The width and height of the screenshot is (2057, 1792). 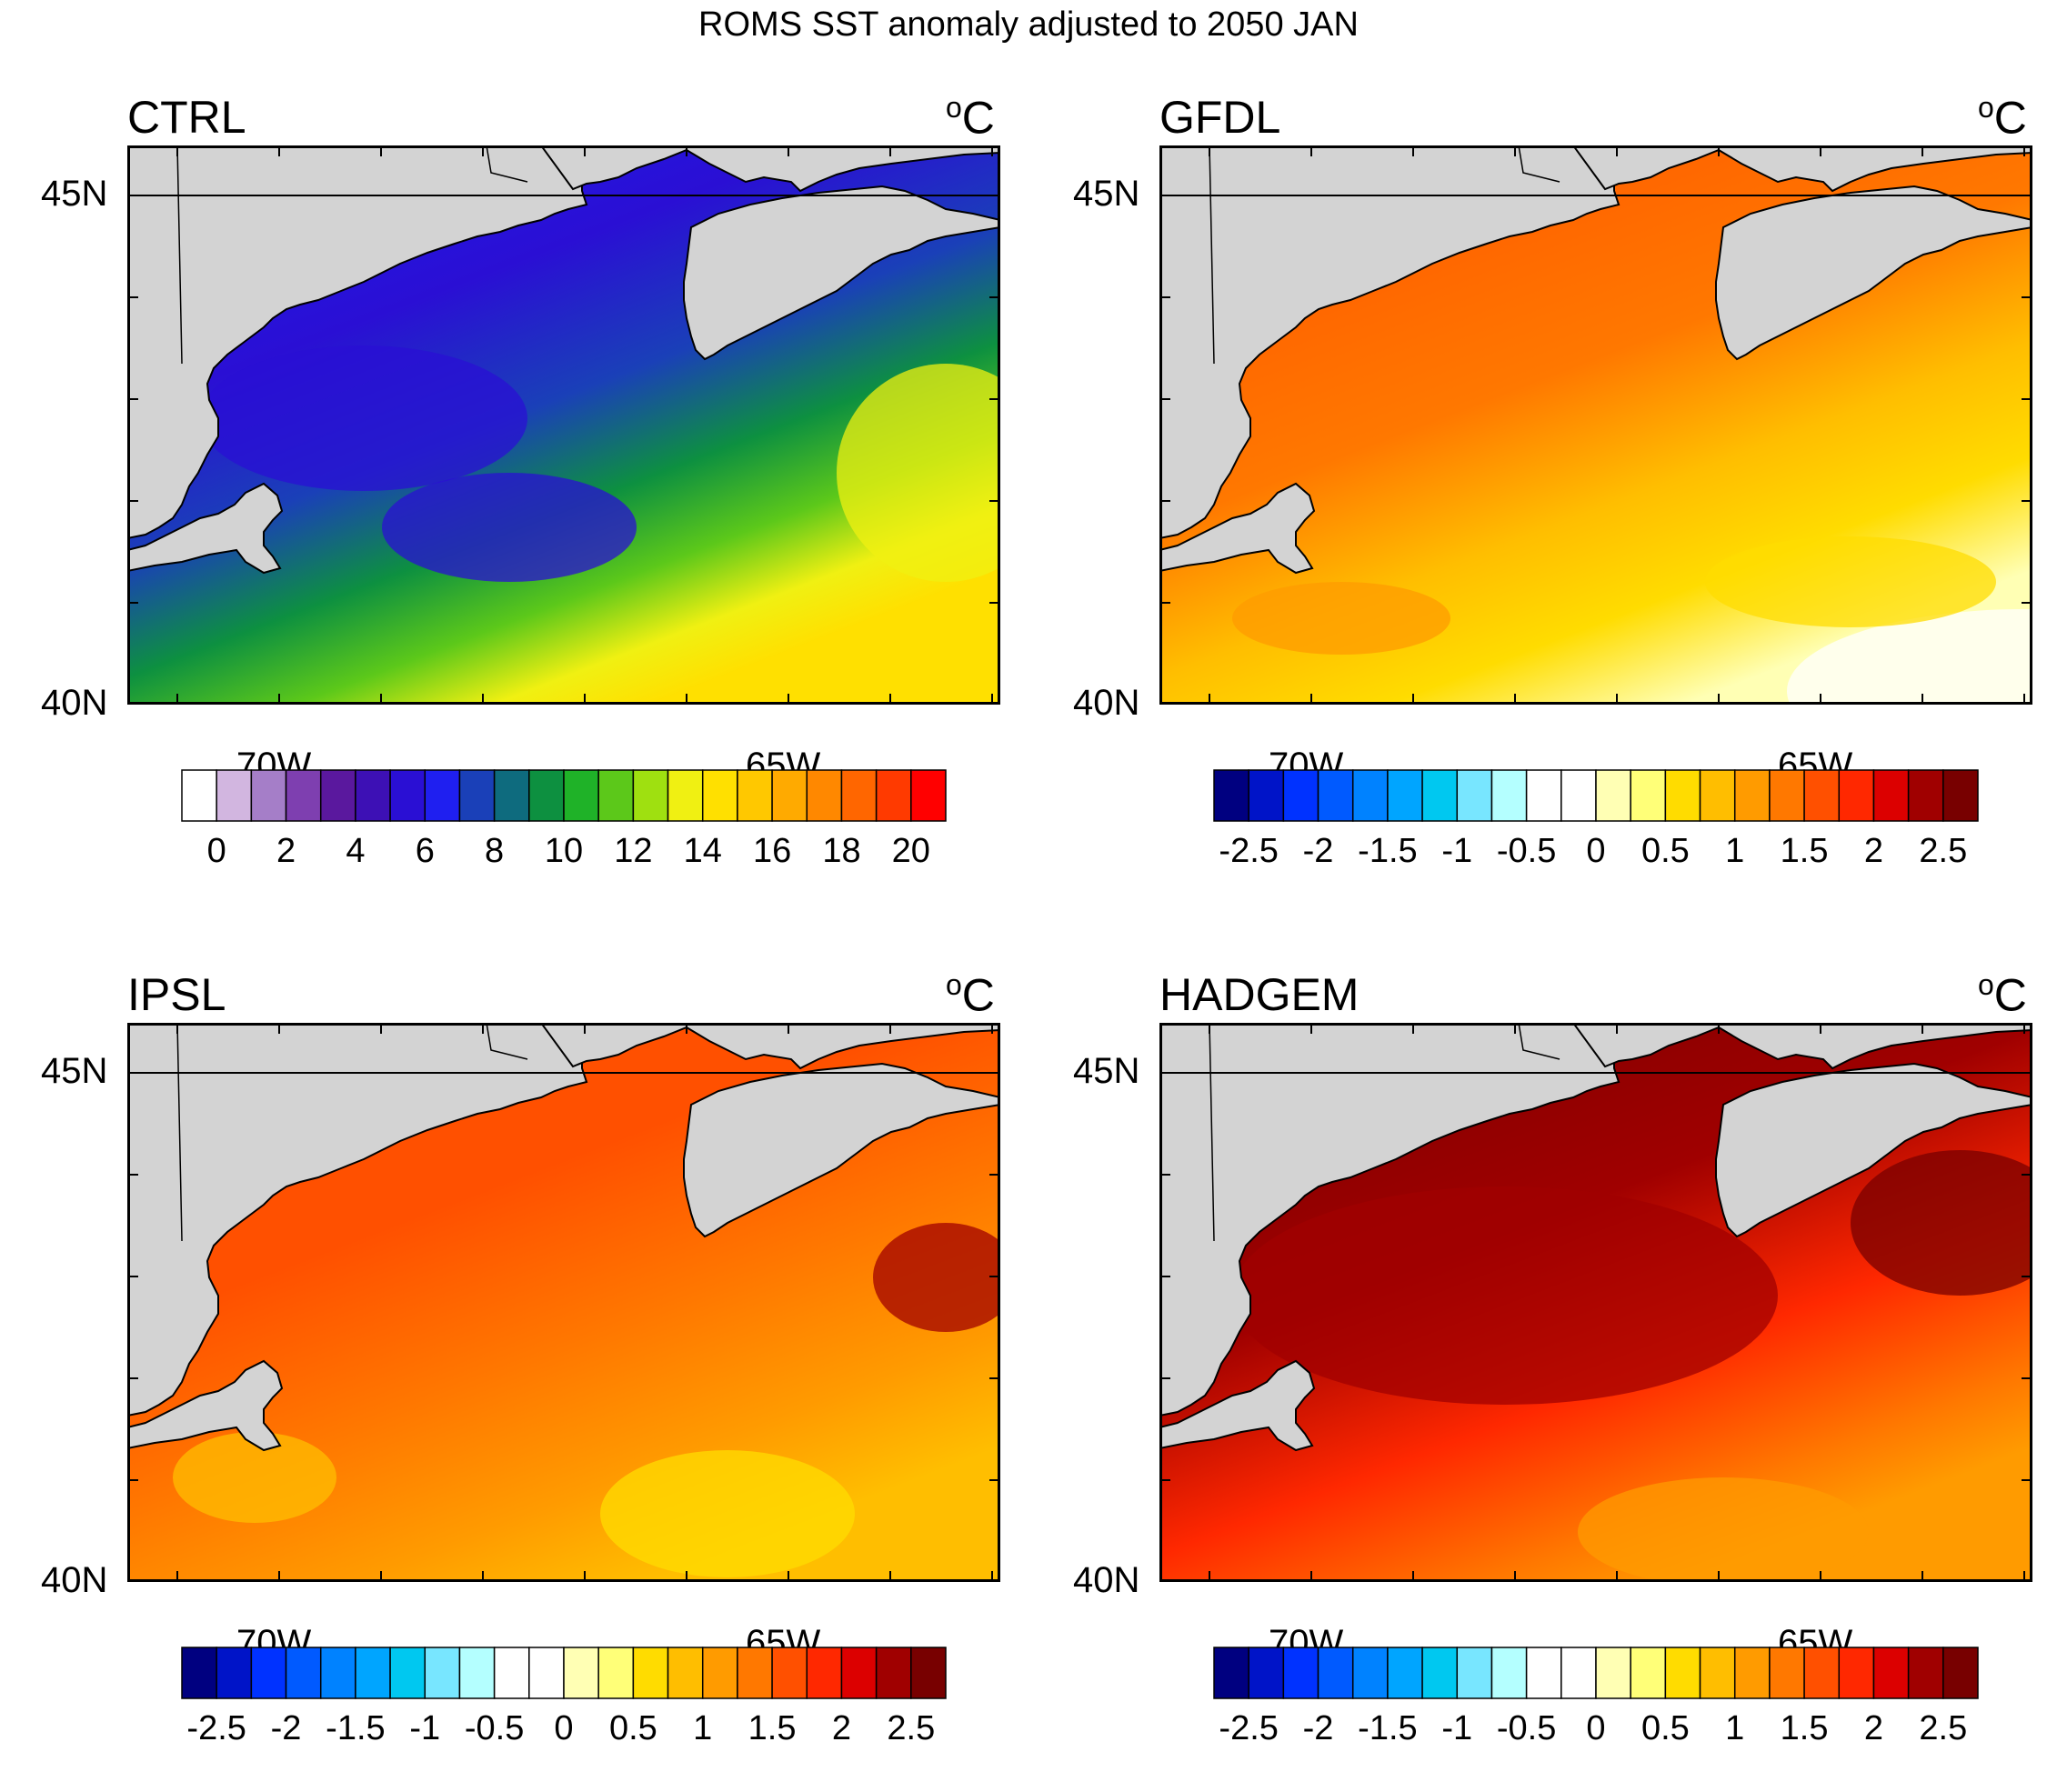 What do you see at coordinates (910, 851) in the screenshot?
I see `colorbar-label: 20` at bounding box center [910, 851].